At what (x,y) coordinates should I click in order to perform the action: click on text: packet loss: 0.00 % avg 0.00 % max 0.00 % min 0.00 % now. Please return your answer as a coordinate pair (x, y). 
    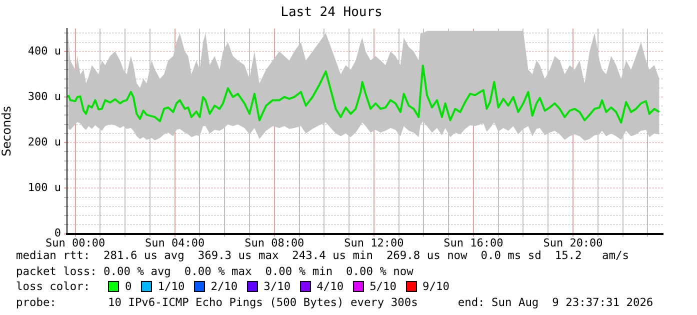
    Looking at the image, I should click on (215, 271).